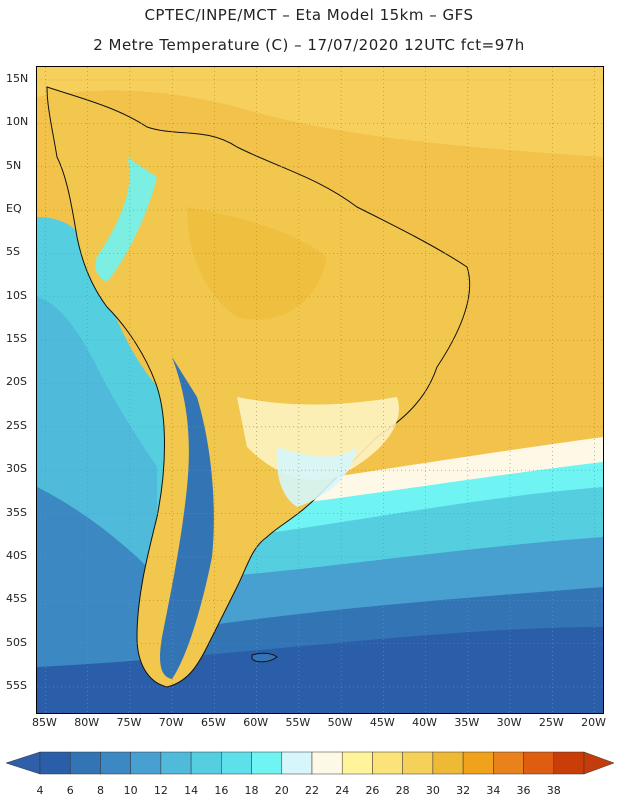 The image size is (618, 800). I want to click on pacific-cold-area, so click(92, 600).